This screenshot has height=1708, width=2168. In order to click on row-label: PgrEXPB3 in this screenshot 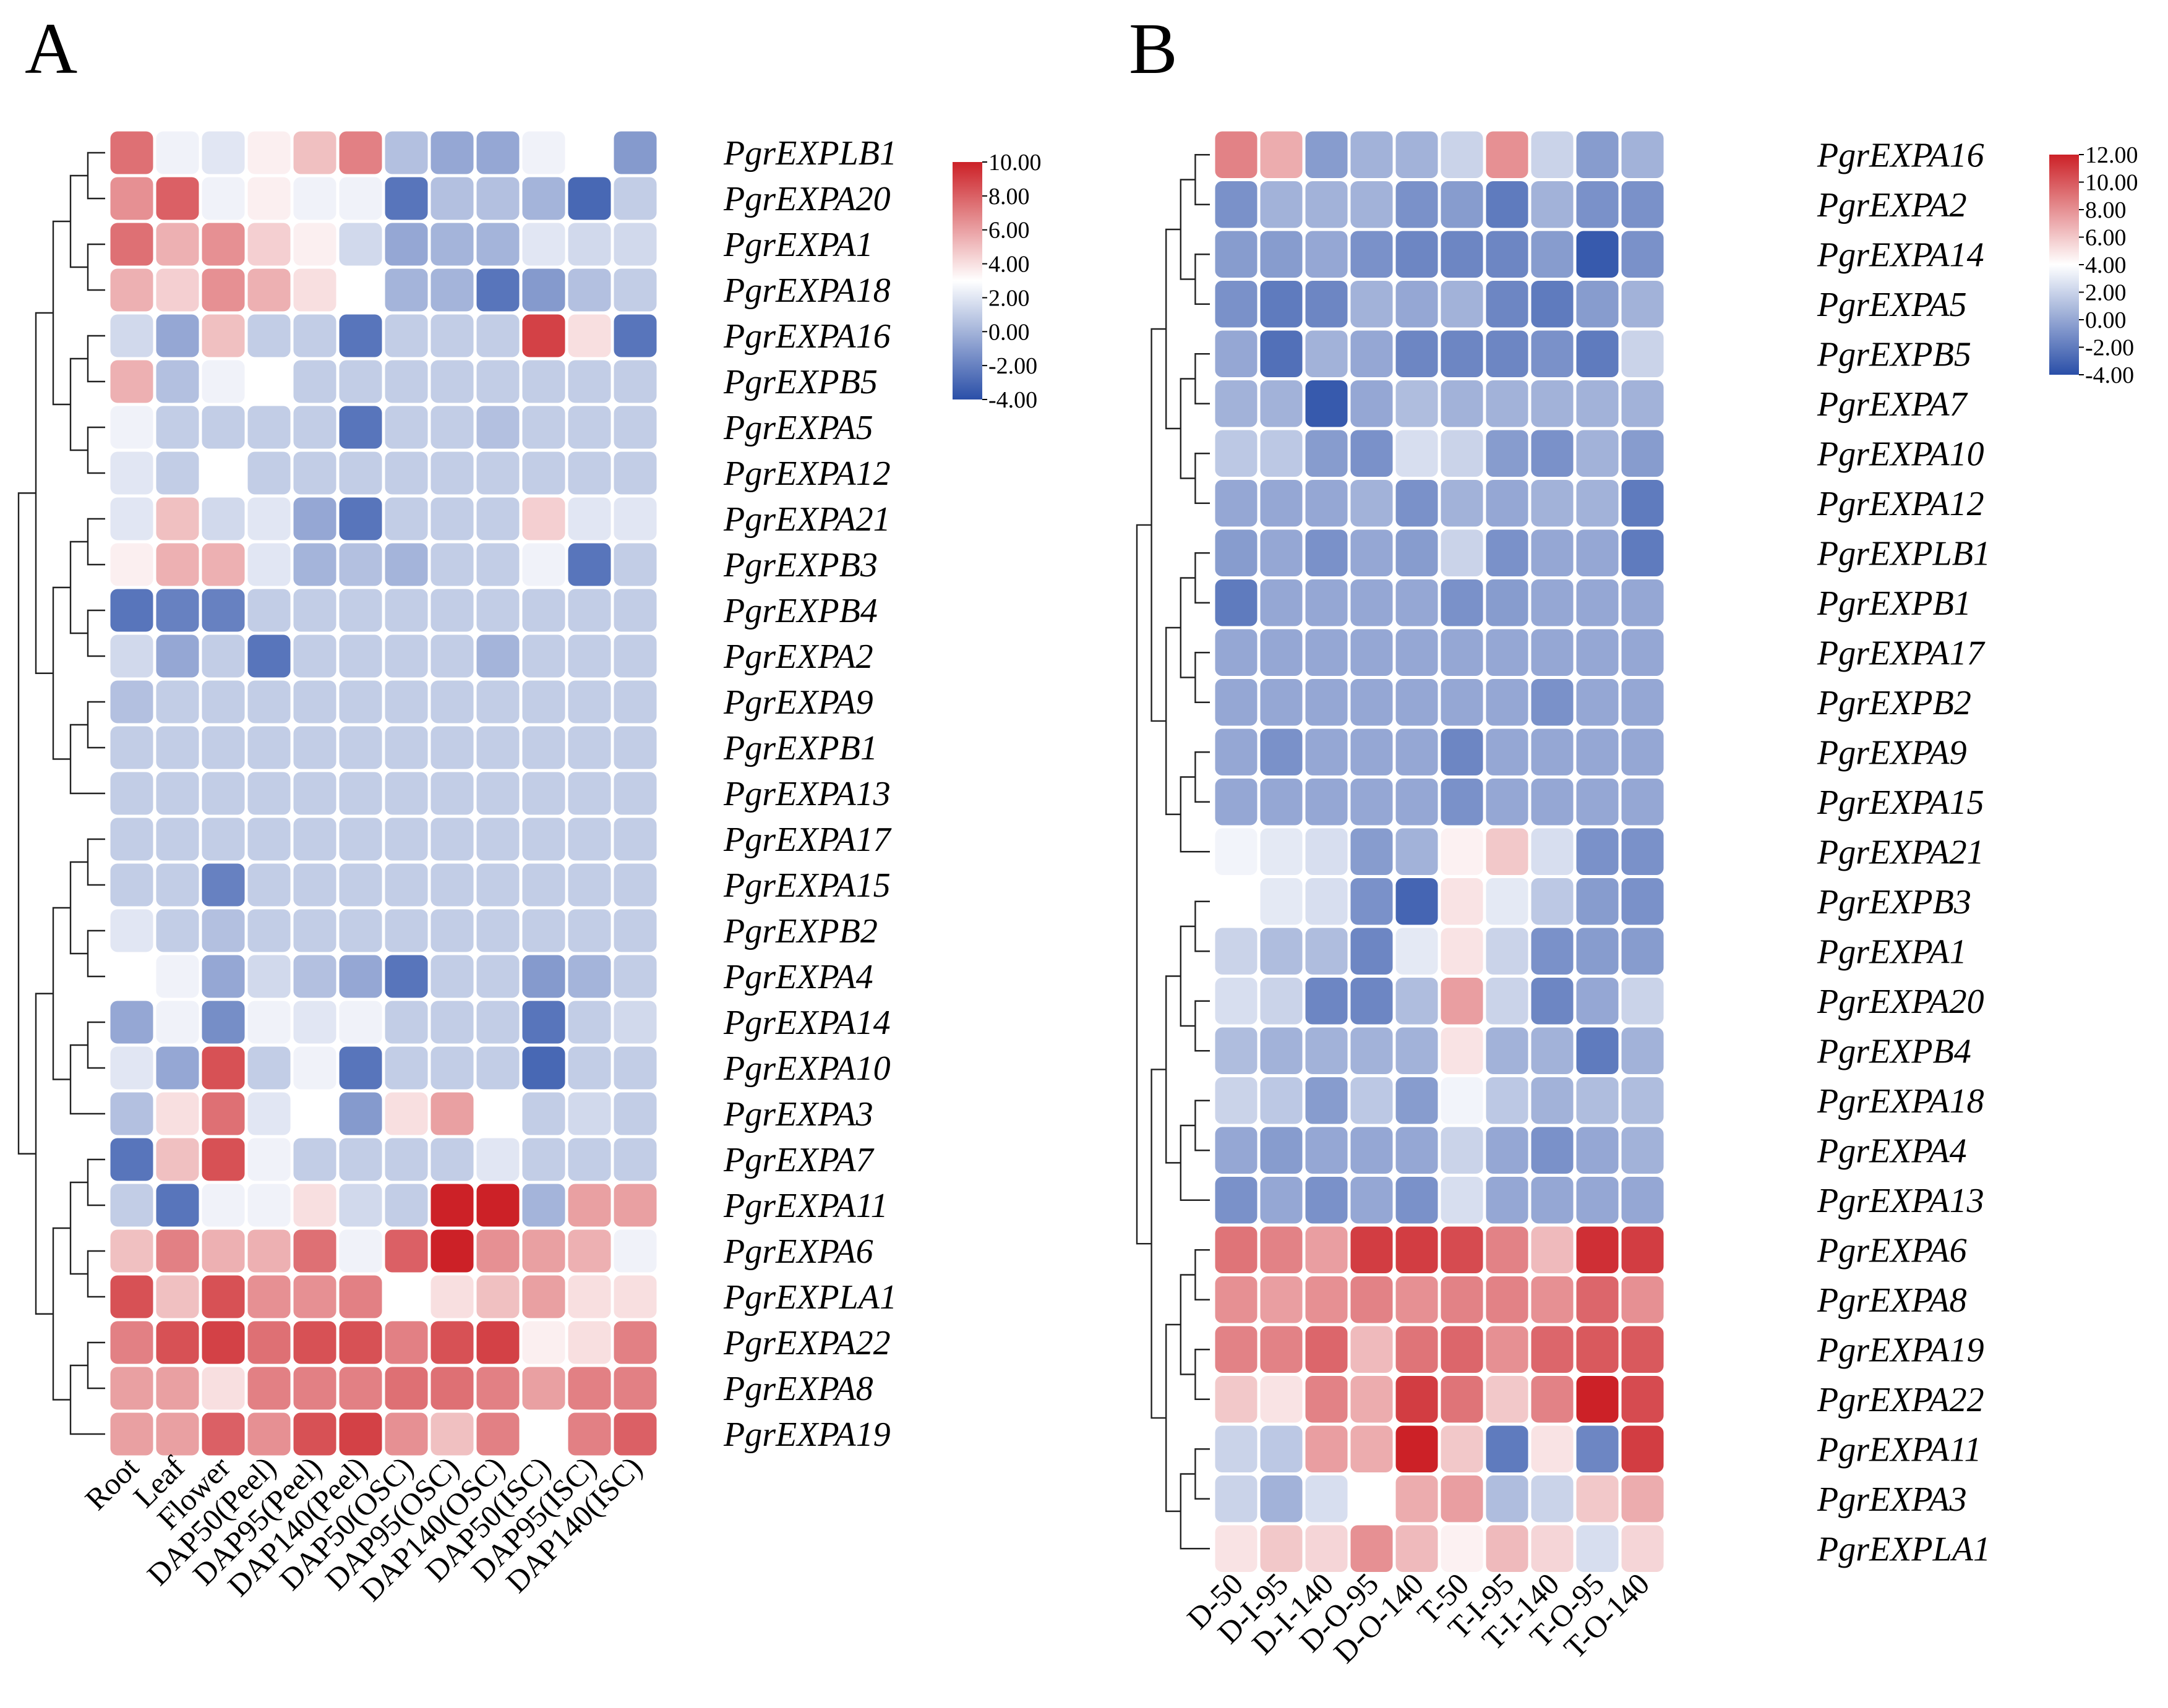, I will do `click(800, 565)`.